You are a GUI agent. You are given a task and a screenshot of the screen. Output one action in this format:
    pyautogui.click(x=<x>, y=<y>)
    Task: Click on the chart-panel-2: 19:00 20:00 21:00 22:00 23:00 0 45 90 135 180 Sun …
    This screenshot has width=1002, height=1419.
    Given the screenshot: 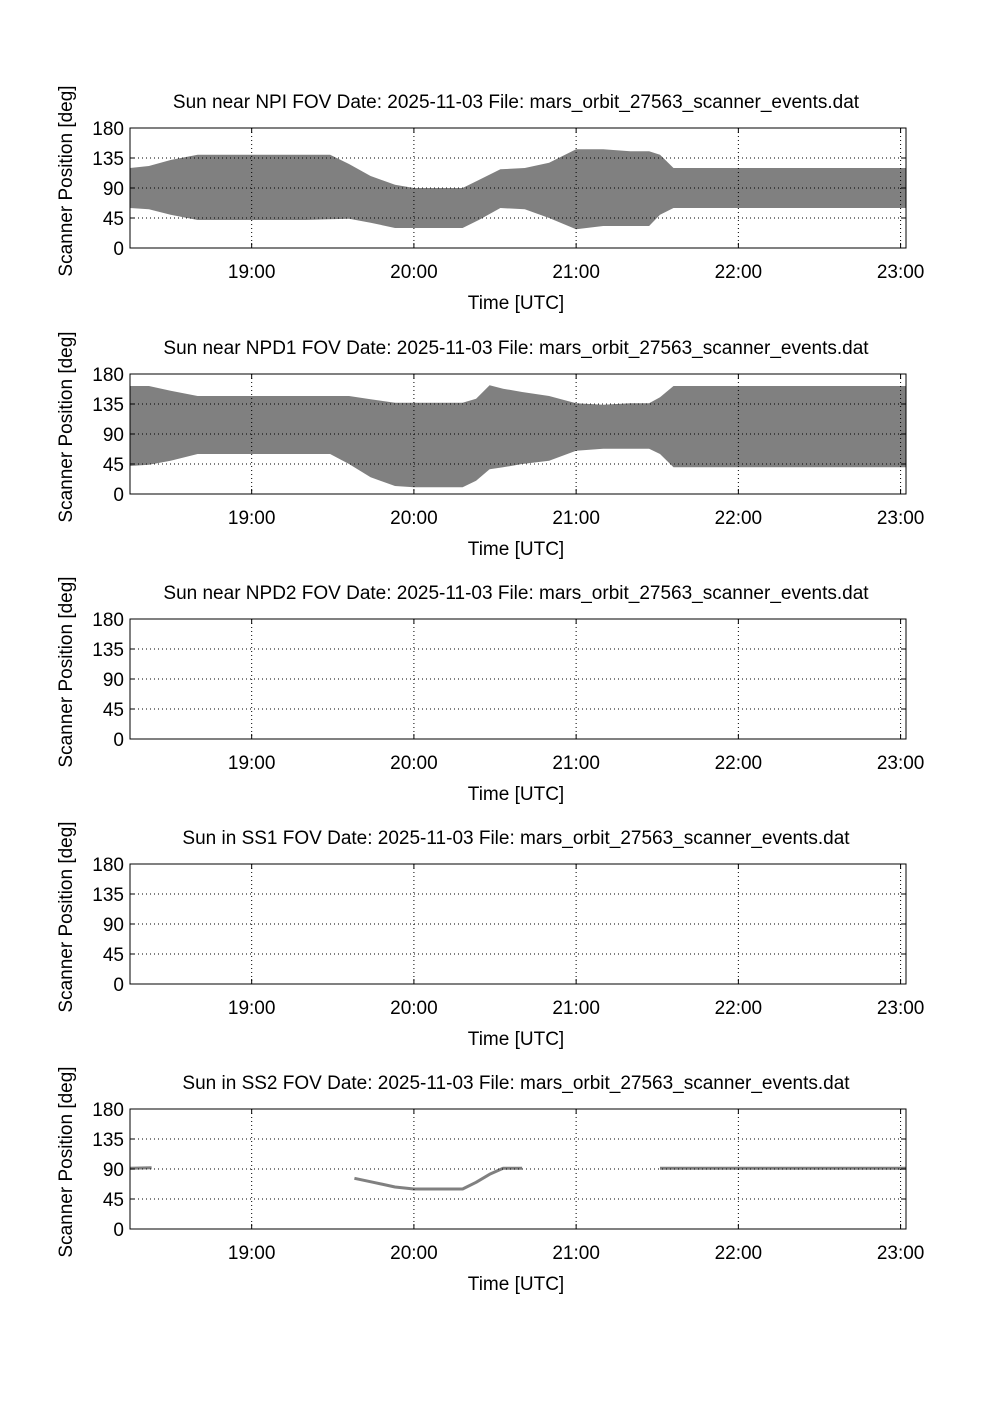 What is the action you would take?
    pyautogui.click(x=490, y=445)
    